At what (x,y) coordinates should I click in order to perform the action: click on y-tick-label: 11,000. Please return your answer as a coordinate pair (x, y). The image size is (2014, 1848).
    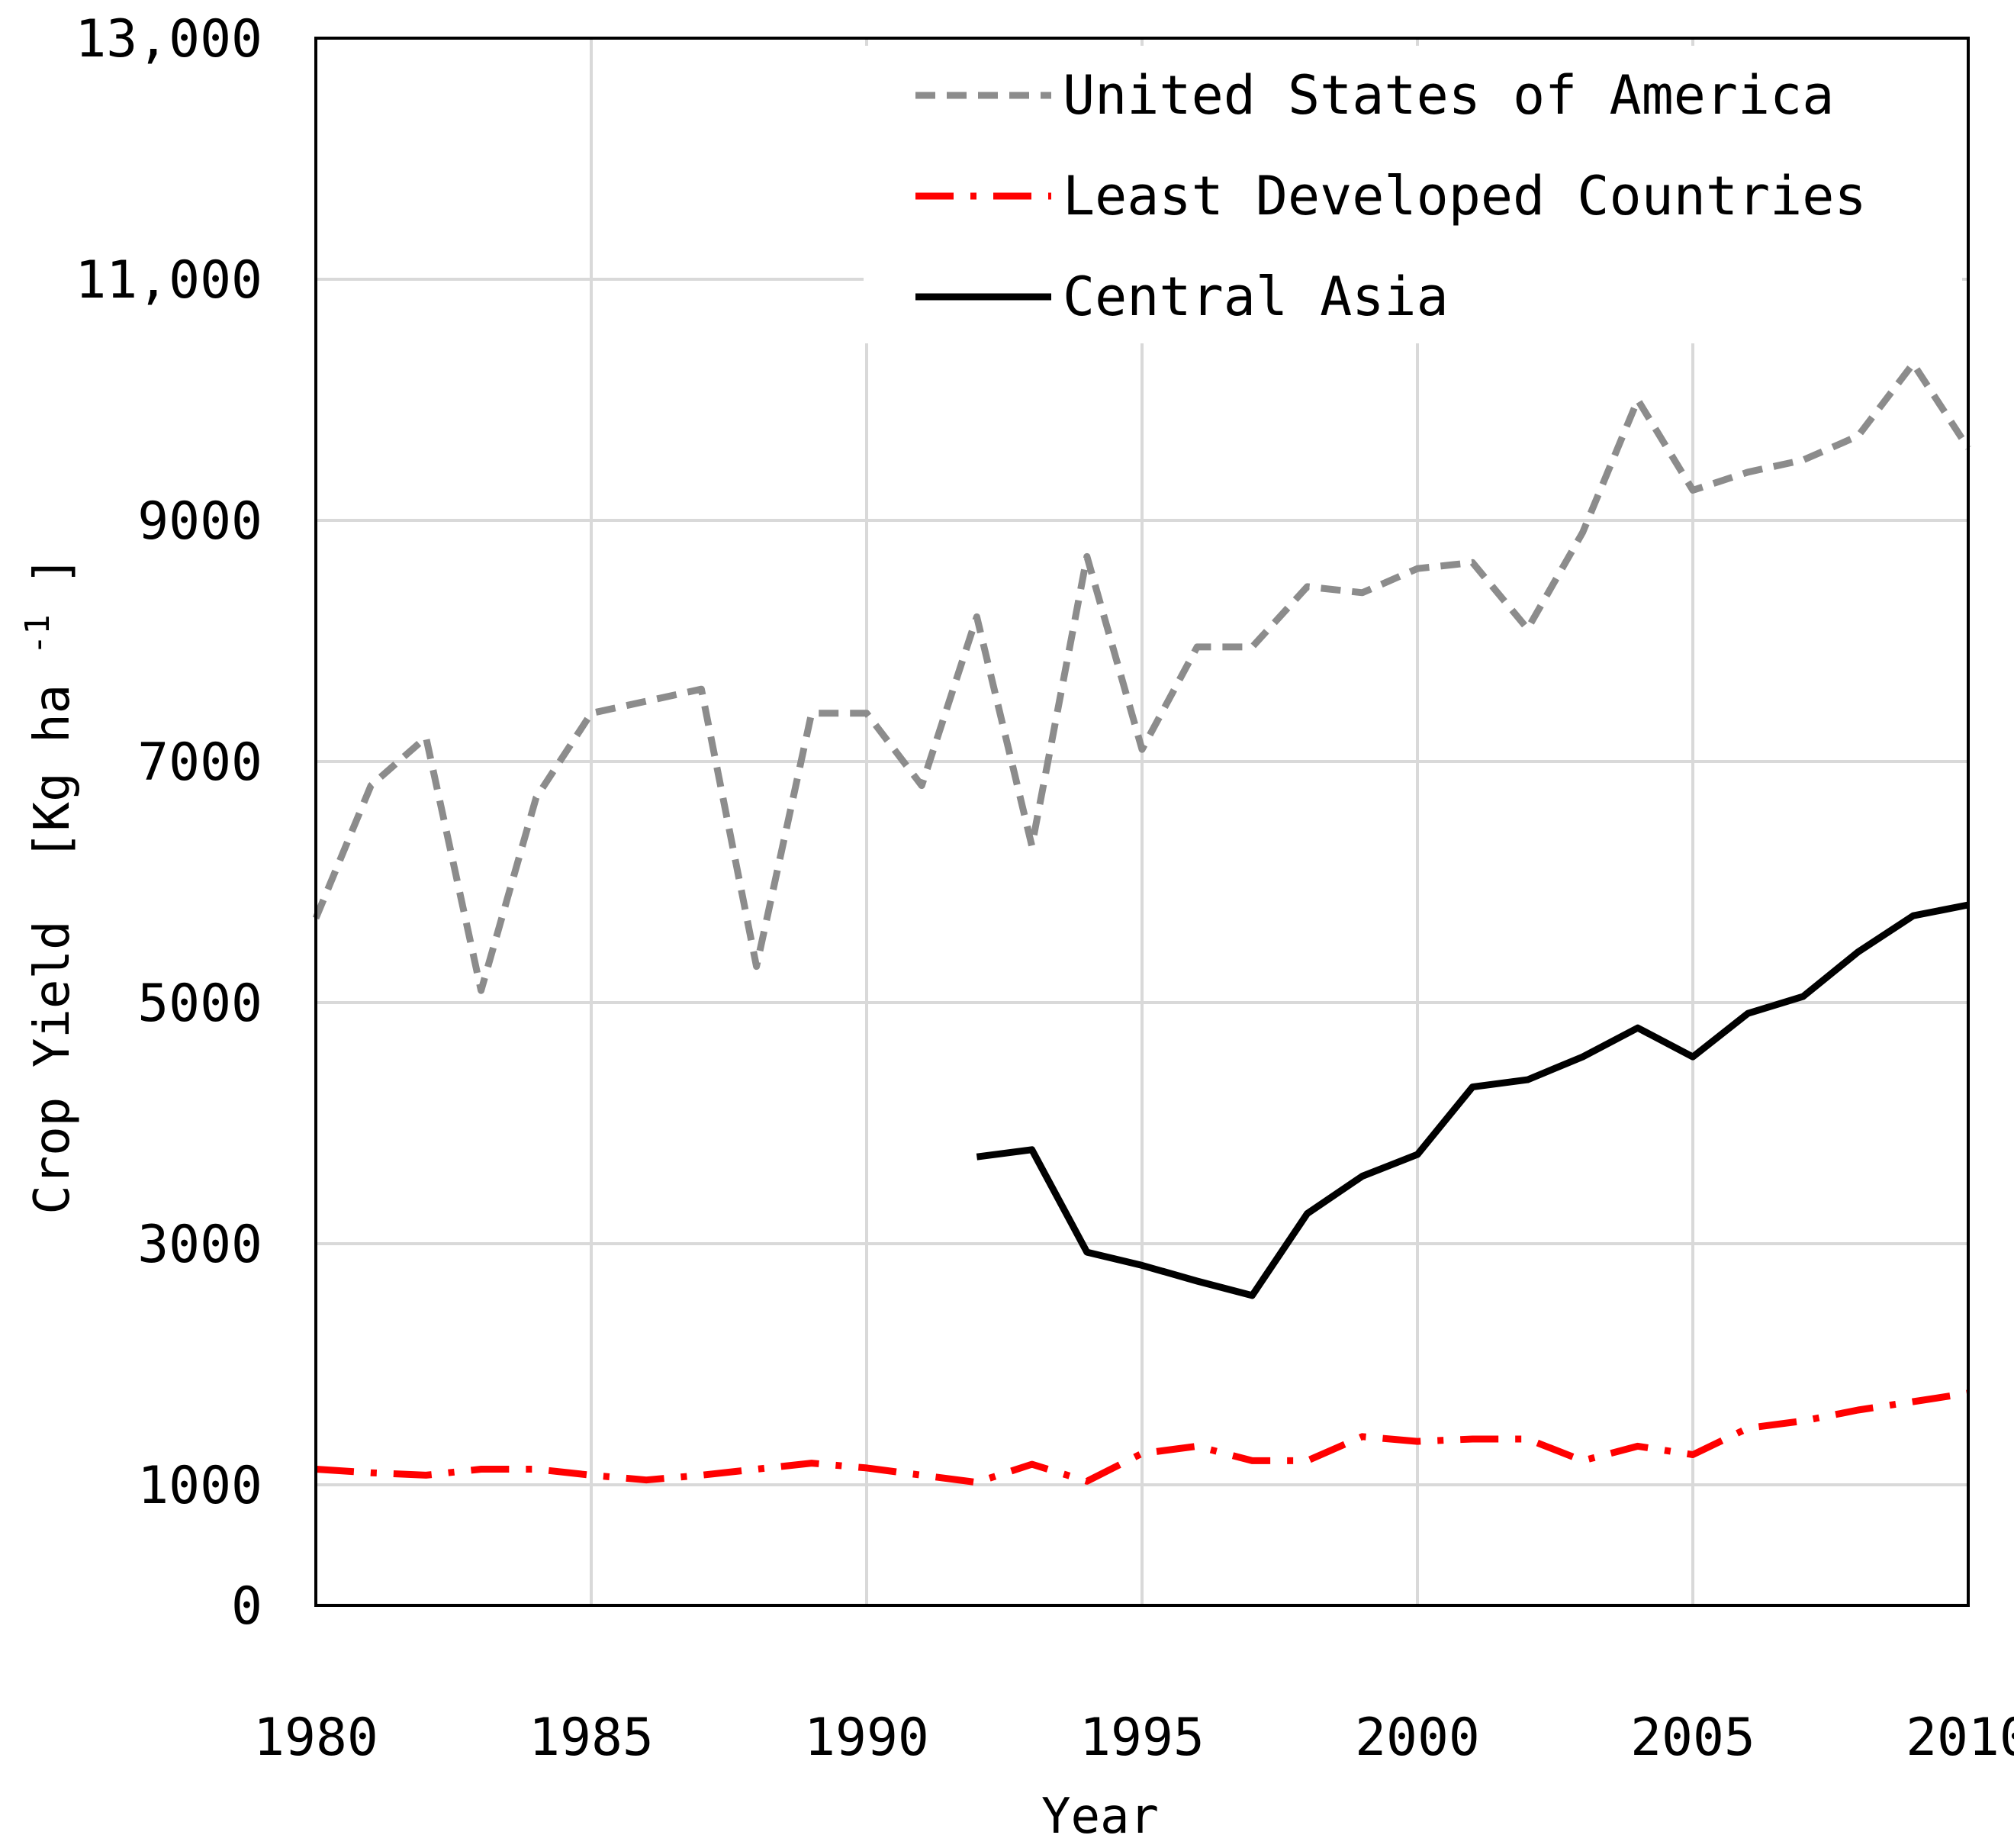
    Looking at the image, I should click on (168, 280).